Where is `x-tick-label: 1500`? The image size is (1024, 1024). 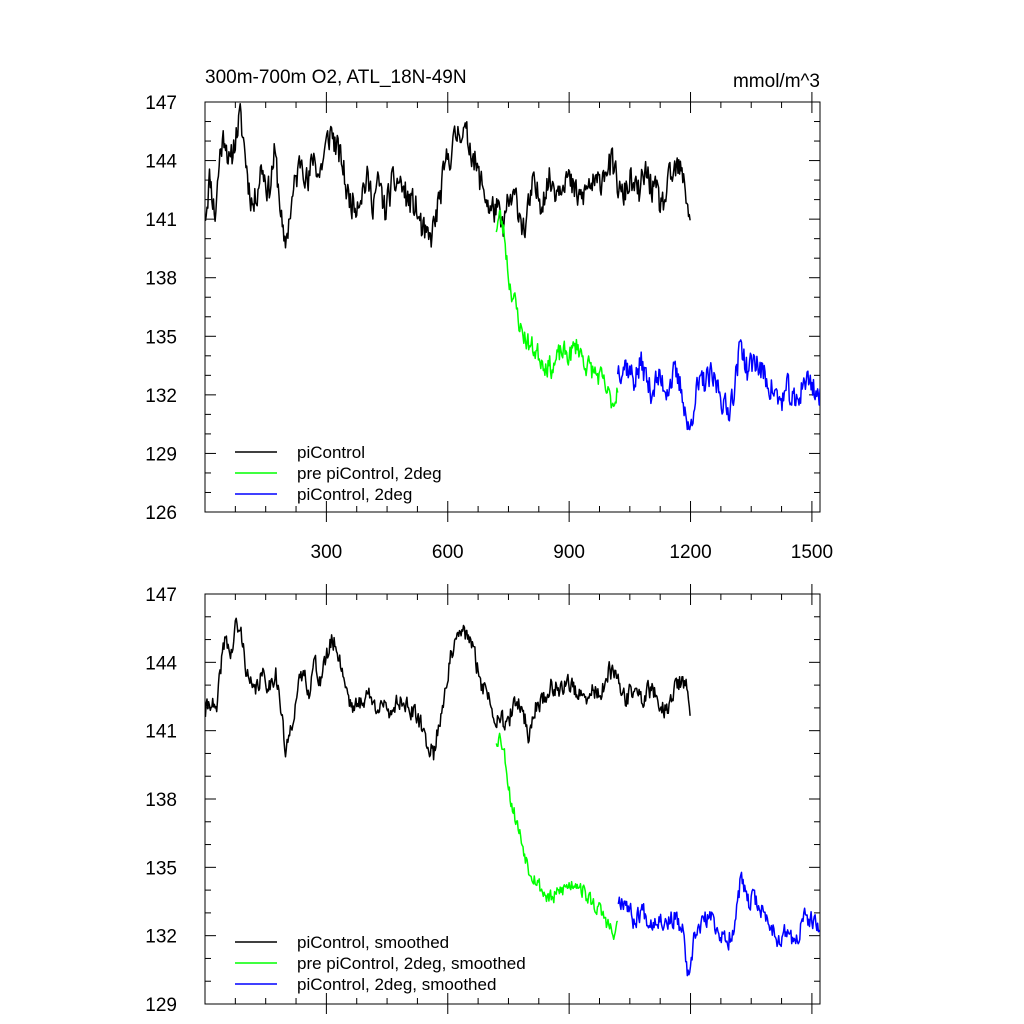 x-tick-label: 1500 is located at coordinates (812, 552).